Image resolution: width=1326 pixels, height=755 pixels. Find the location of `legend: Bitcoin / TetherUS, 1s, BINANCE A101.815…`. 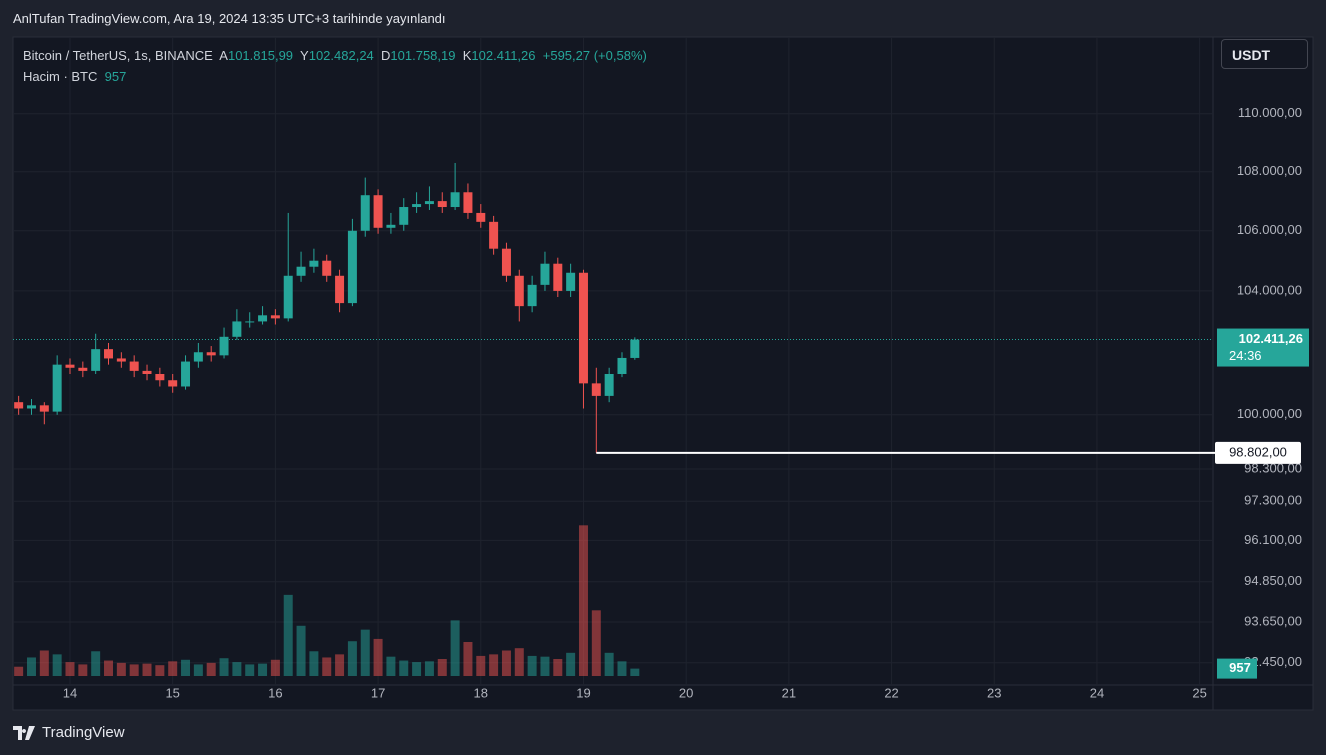

legend: Bitcoin / TetherUS, 1s, BINANCE A101.815… is located at coordinates (335, 66).